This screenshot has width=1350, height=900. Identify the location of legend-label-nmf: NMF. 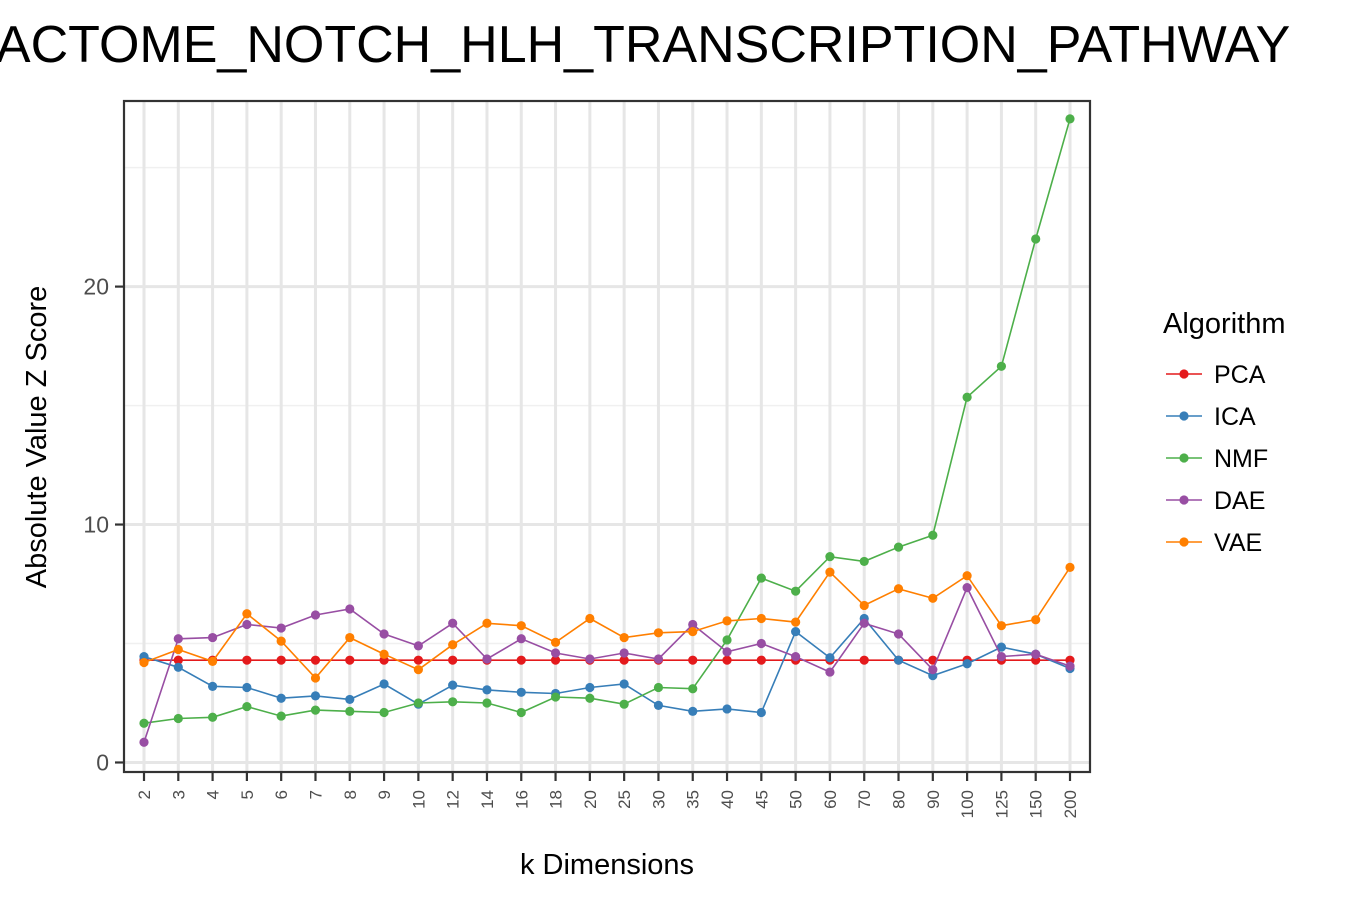
(1241, 459).